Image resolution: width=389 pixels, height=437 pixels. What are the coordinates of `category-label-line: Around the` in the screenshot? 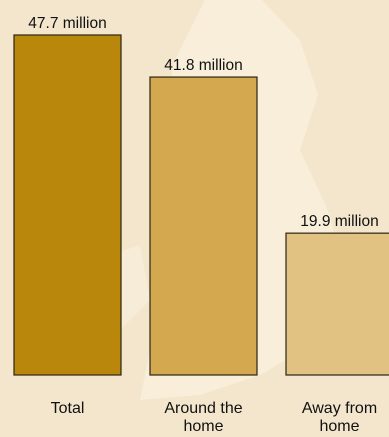 It's located at (203, 408).